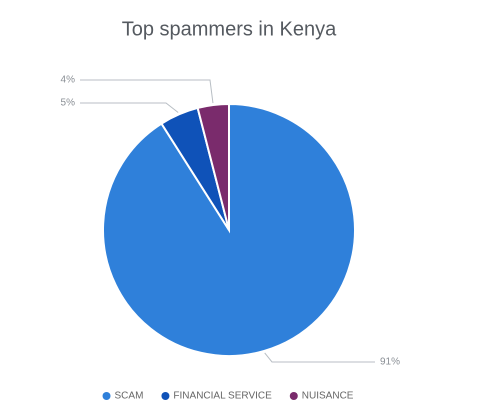 This screenshot has width=498, height=420. Describe the element at coordinates (222, 396) in the screenshot. I see `legend-label: FINANCIAL SERVICE` at that location.